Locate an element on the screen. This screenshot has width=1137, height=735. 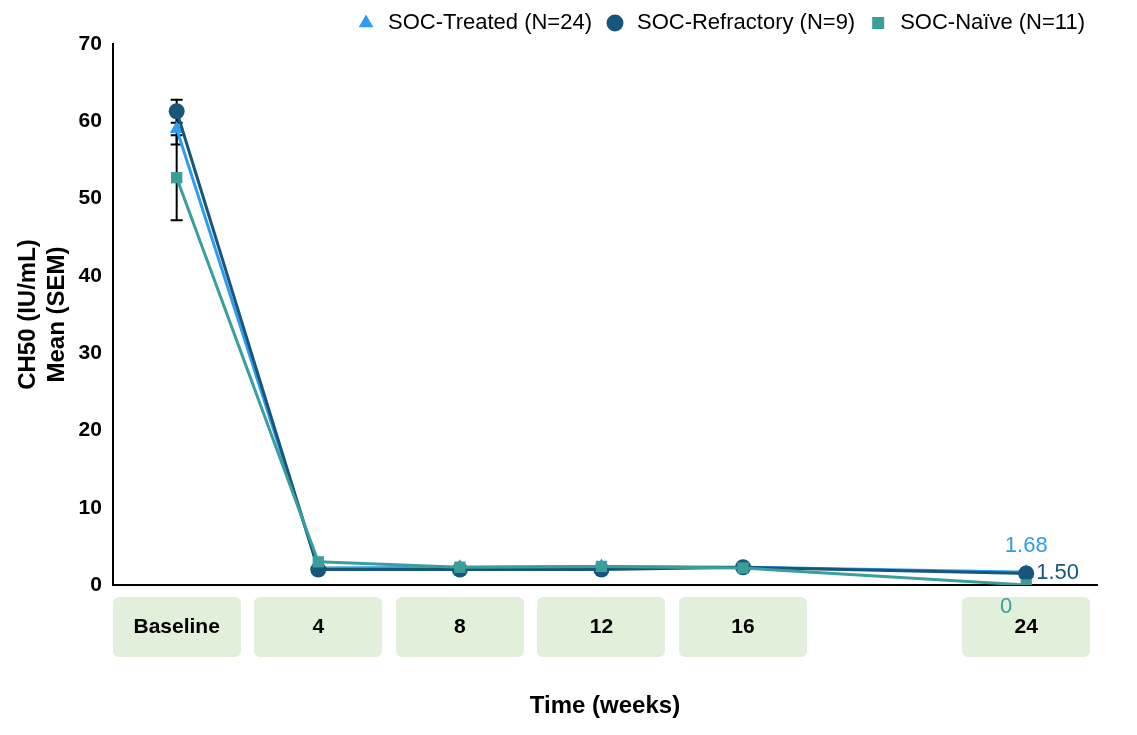
legend-label: SOC-Naïve (N=11) is located at coordinates (992, 22).